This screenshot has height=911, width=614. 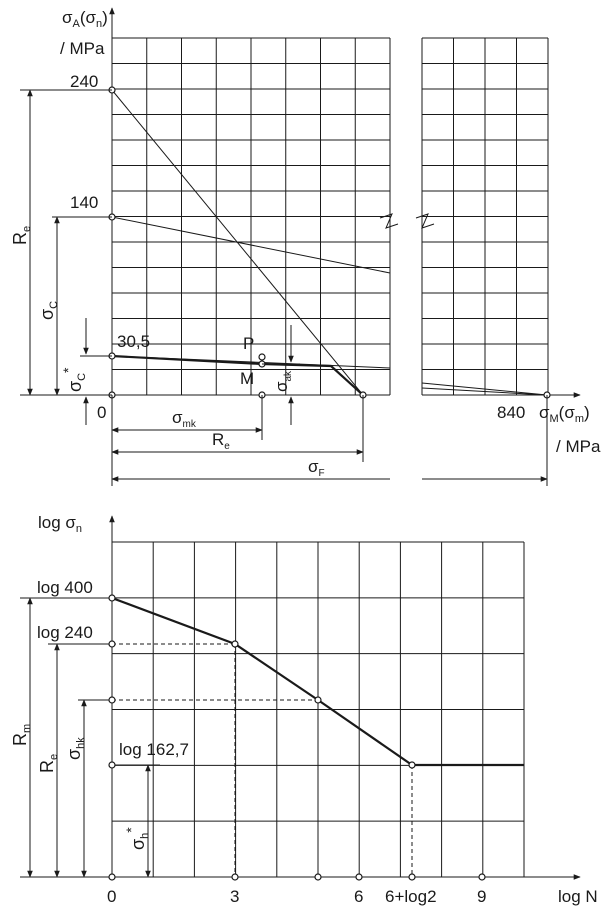 What do you see at coordinates (247, 378) in the screenshot?
I see `label-m: M` at bounding box center [247, 378].